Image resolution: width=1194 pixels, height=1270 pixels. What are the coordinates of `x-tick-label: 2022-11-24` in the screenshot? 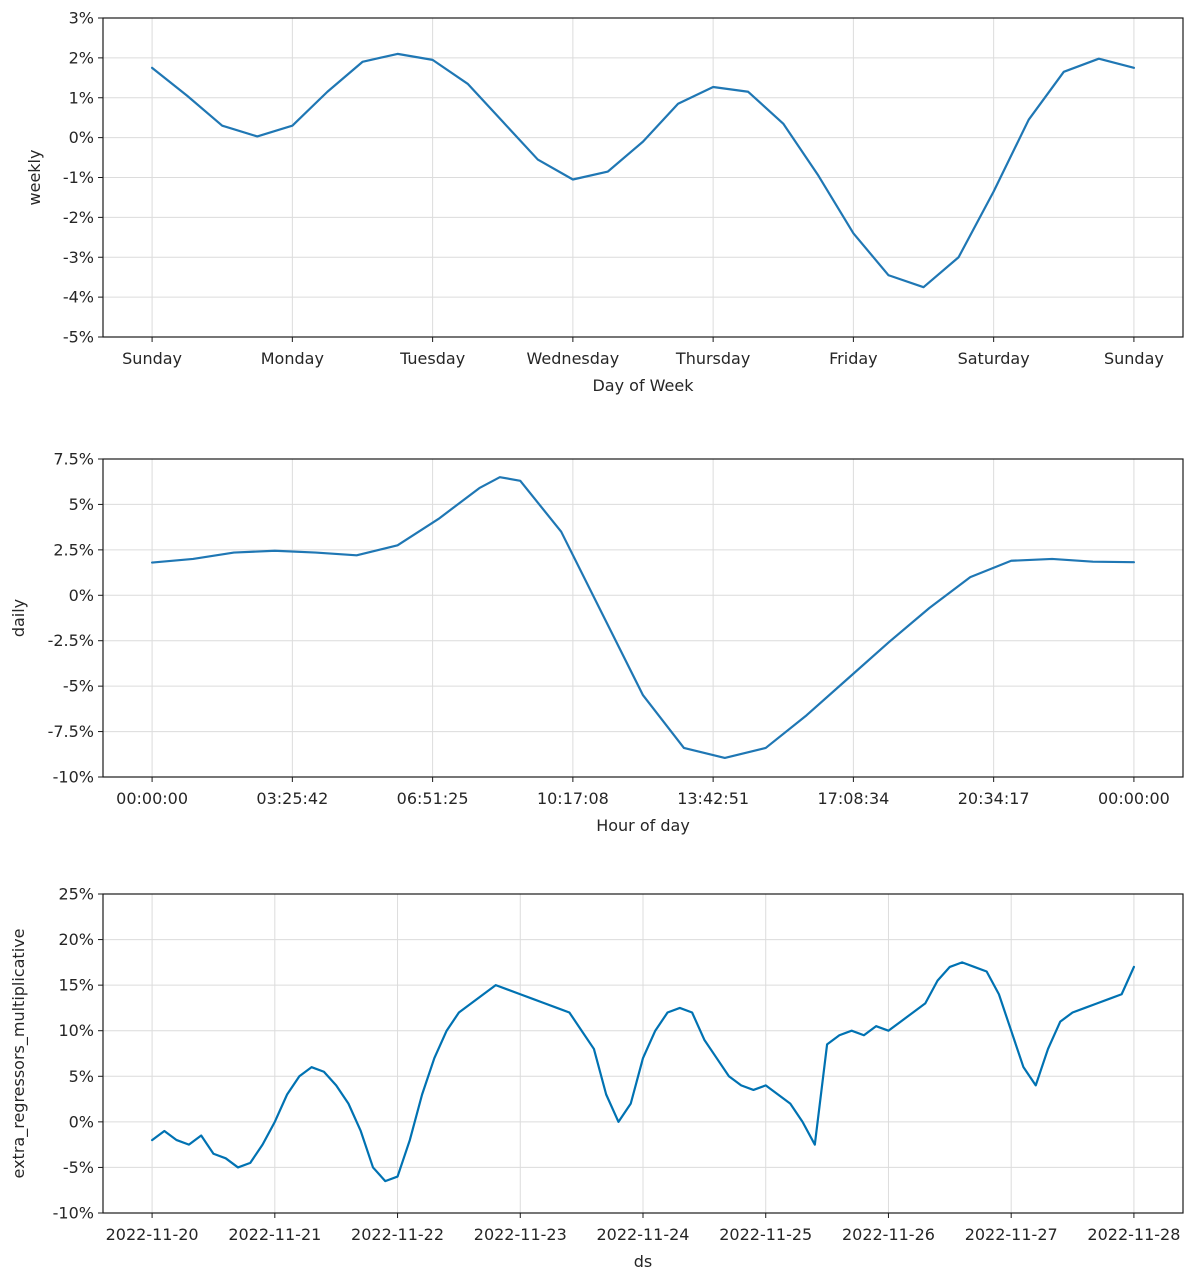 It's located at (643, 1234).